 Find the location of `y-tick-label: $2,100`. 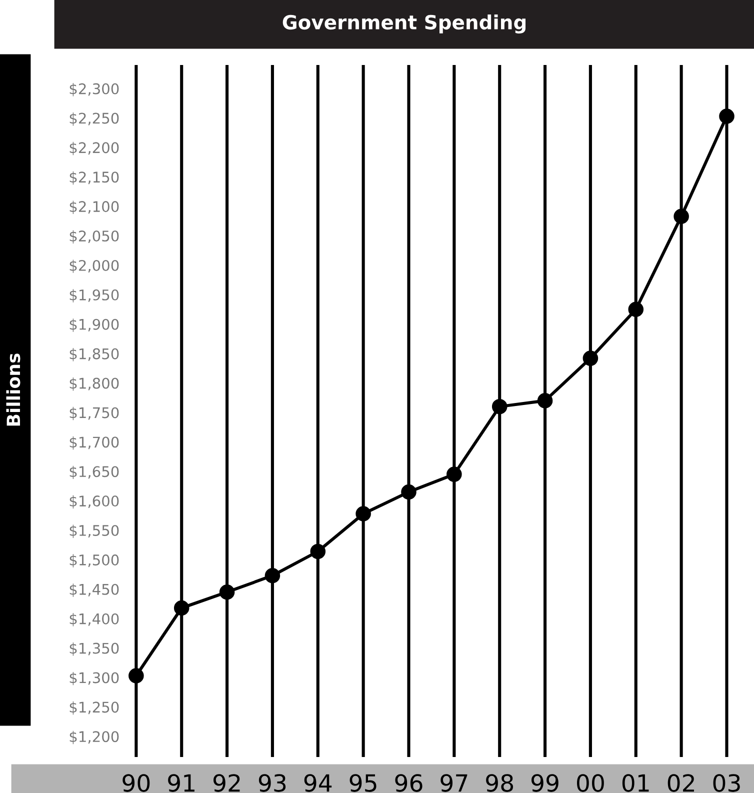

y-tick-label: $2,100 is located at coordinates (94, 207).